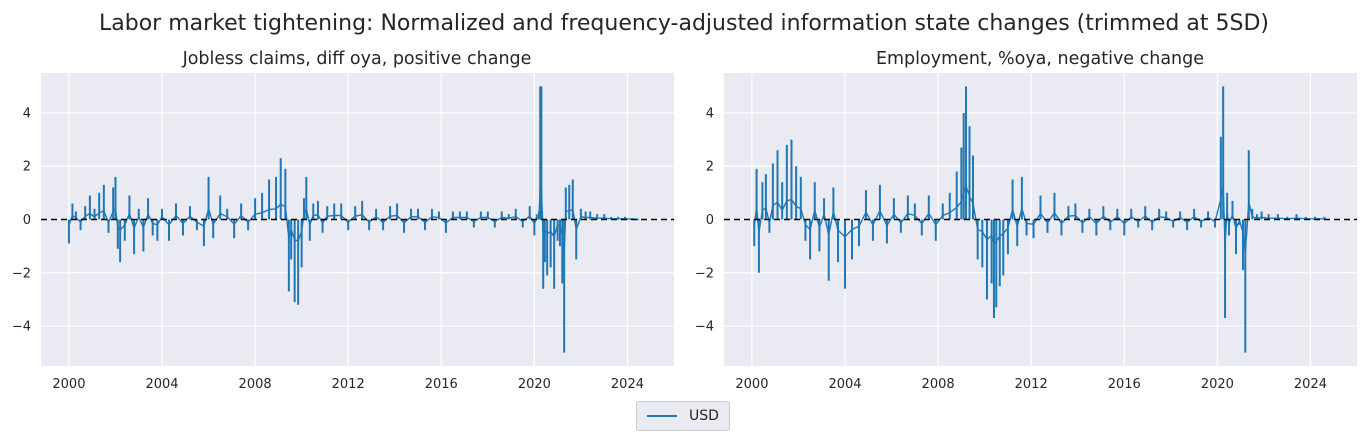 The height and width of the screenshot is (441, 1367). Describe the element at coordinates (683, 416) in the screenshot. I see `legend: USD` at that location.